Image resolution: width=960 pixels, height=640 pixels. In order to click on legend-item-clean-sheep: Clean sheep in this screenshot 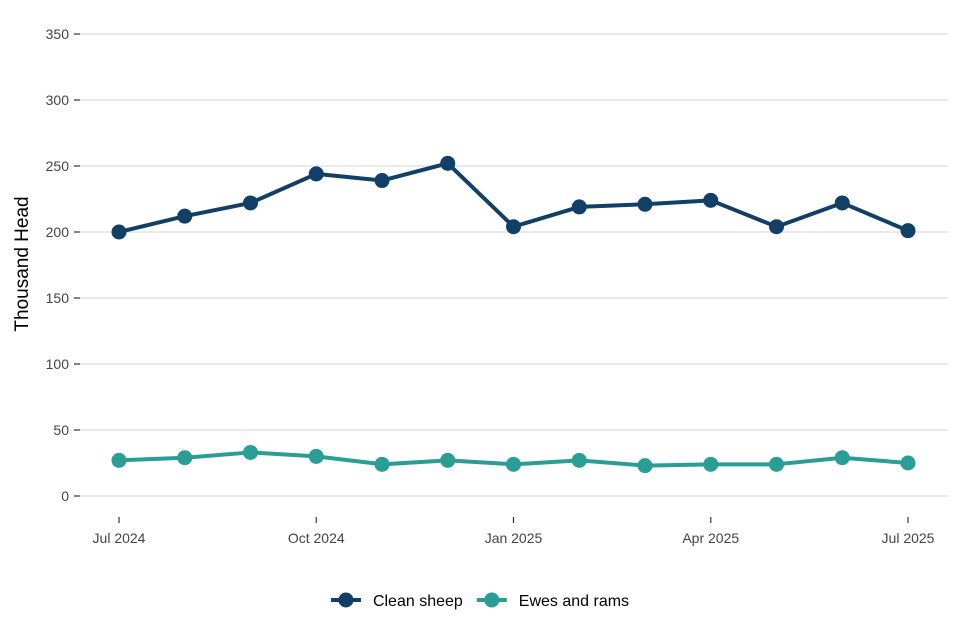, I will do `click(396, 601)`.